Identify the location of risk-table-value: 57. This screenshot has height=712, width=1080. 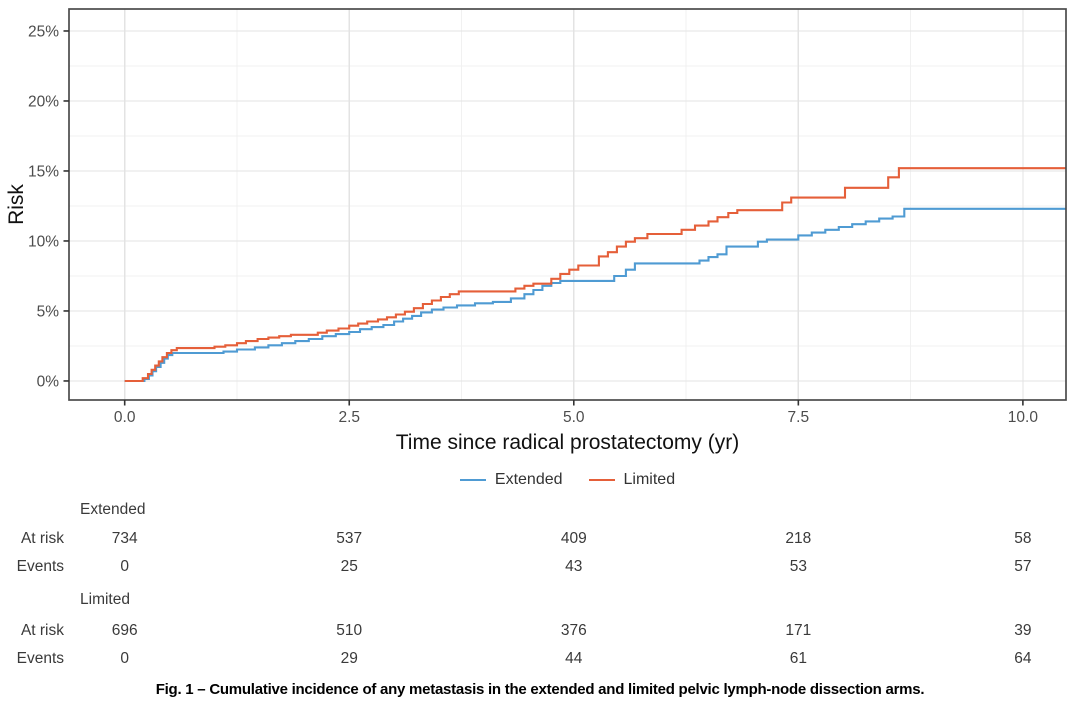
(1023, 566).